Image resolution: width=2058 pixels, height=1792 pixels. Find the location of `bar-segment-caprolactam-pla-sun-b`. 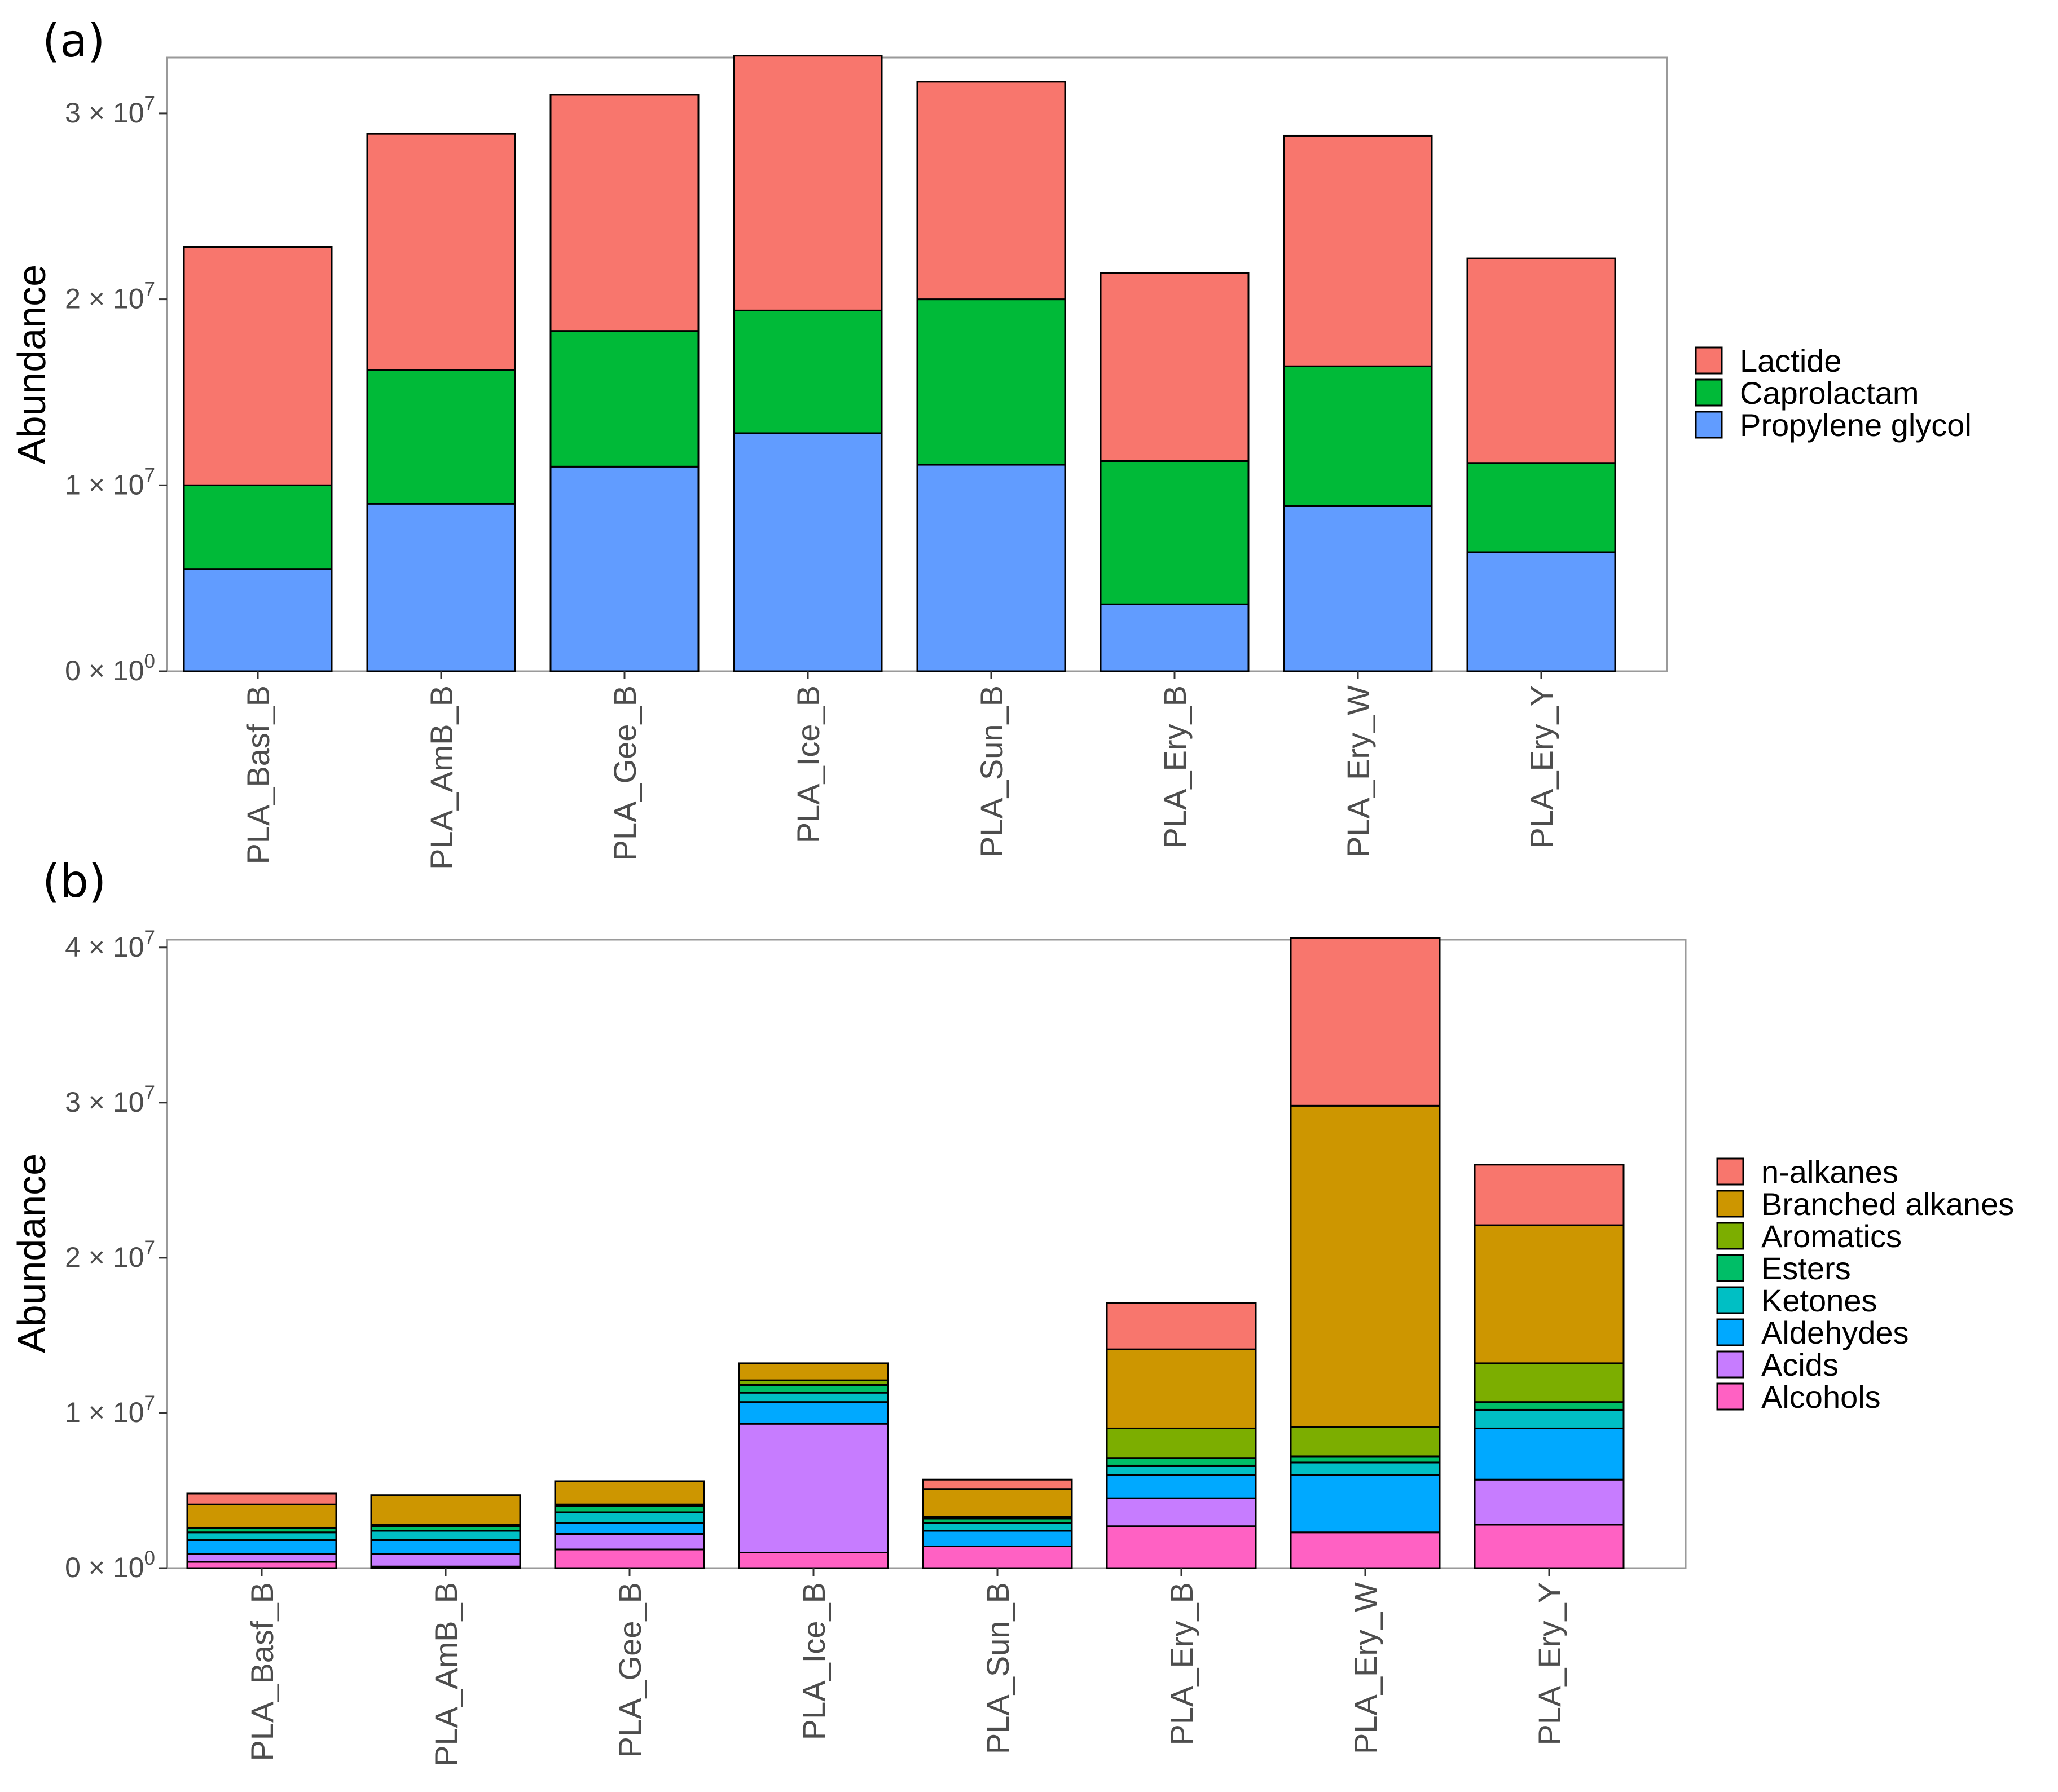

bar-segment-caprolactam-pla-sun-b is located at coordinates (991, 382).